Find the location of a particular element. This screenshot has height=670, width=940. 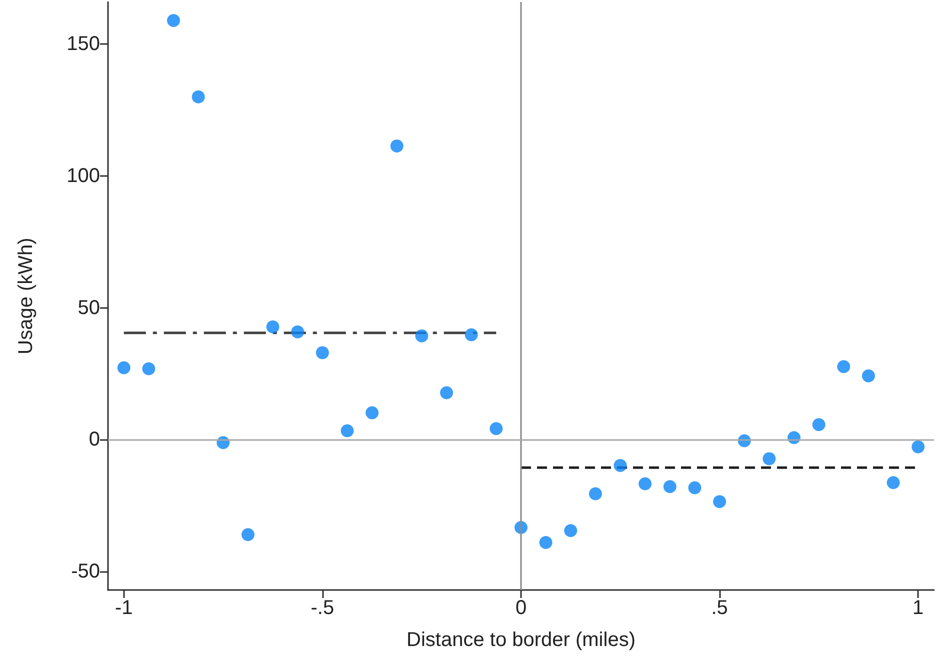

x-tick-label: -1 is located at coordinates (123, 608).